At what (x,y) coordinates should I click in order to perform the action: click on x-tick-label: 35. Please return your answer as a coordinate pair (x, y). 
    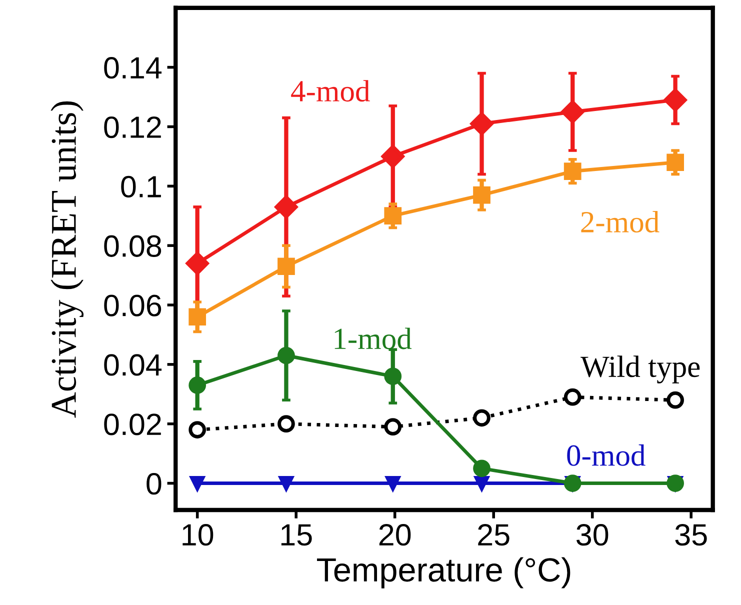
    Looking at the image, I should click on (691, 535).